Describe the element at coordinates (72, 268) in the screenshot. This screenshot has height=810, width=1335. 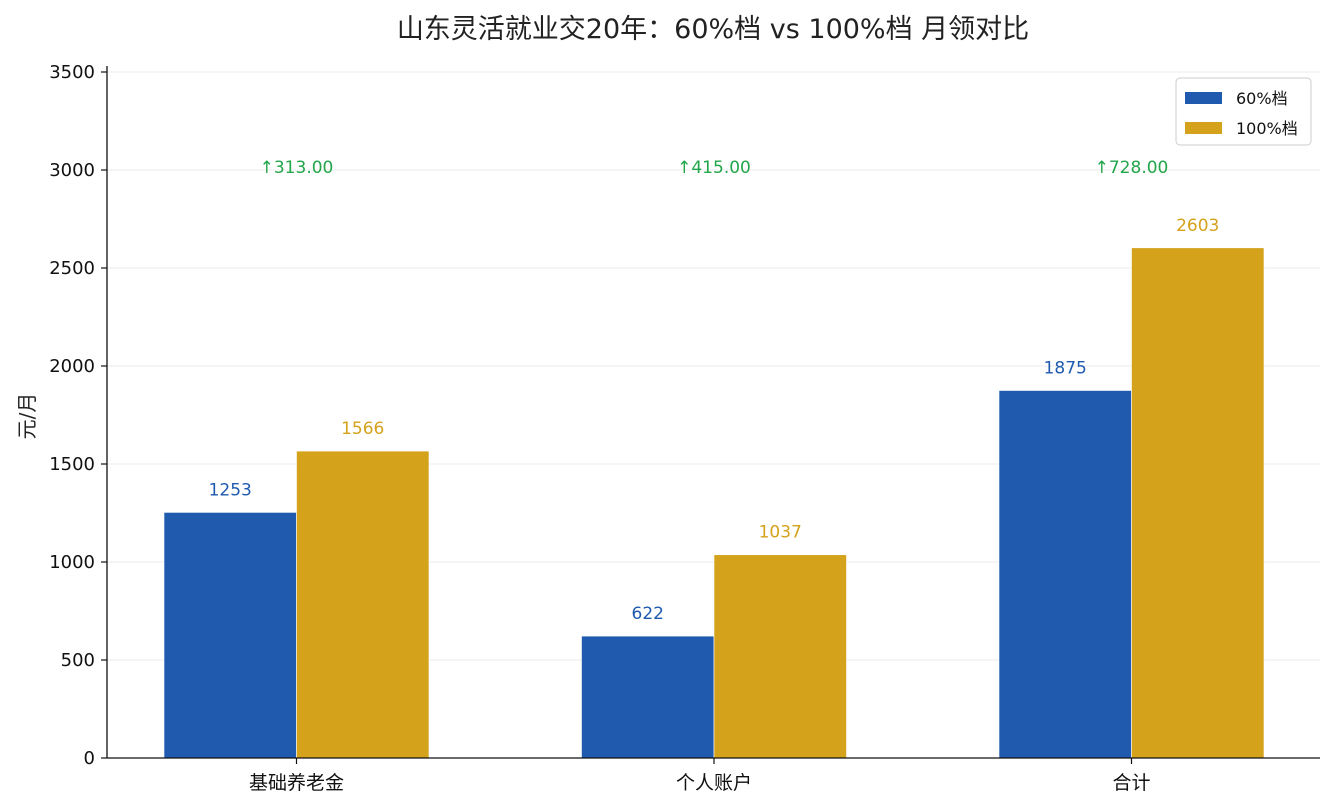
I see `y-tick-label: 2500` at that location.